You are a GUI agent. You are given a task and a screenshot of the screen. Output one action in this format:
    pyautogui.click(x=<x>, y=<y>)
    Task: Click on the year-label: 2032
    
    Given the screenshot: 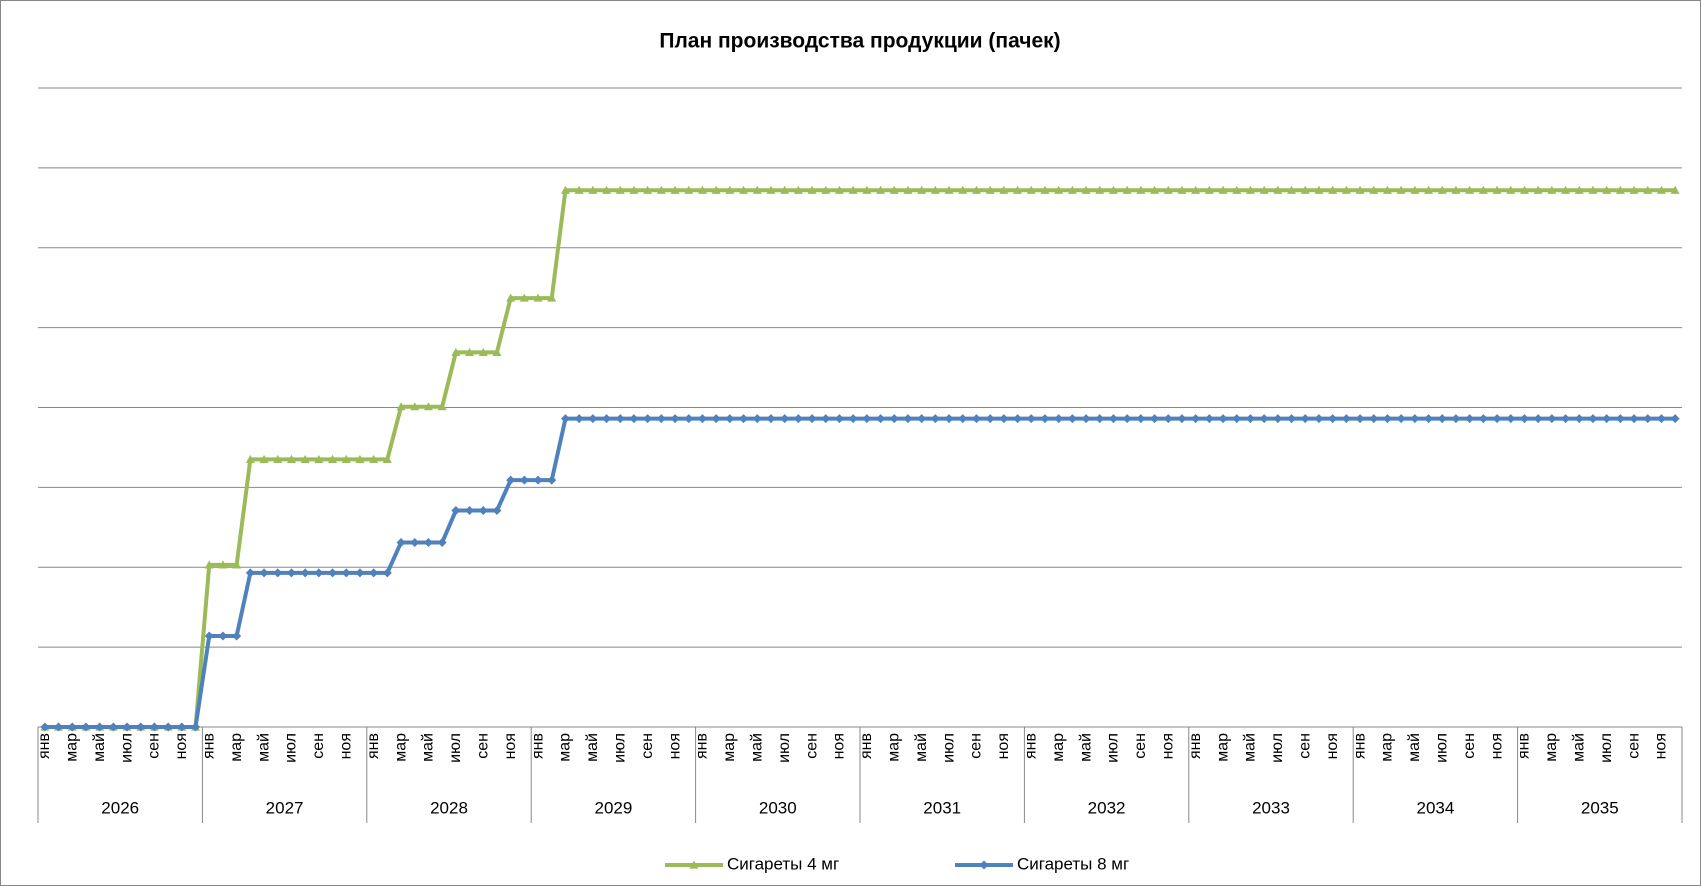 What is the action you would take?
    pyautogui.click(x=1107, y=807)
    